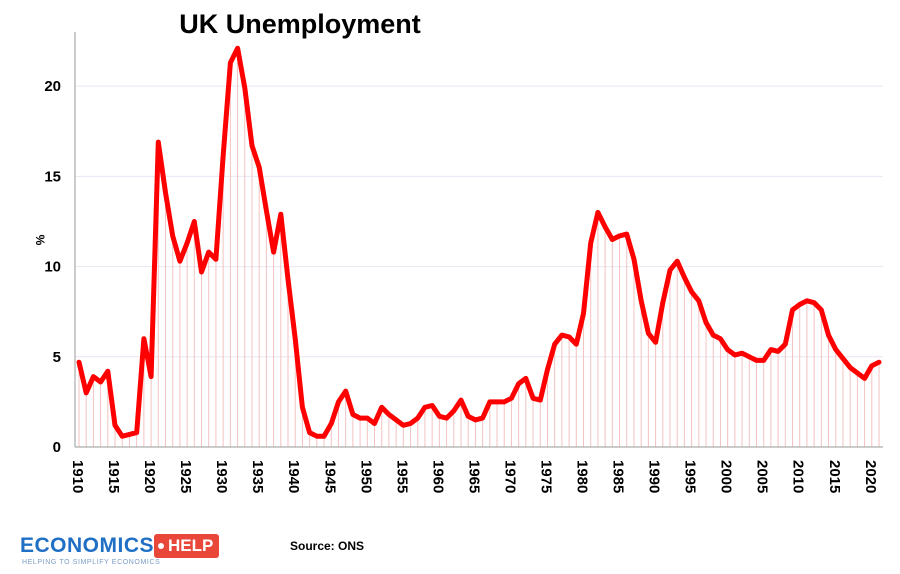 The height and width of the screenshot is (574, 900). Describe the element at coordinates (727, 349) in the screenshot. I see `data-point-2000` at that location.